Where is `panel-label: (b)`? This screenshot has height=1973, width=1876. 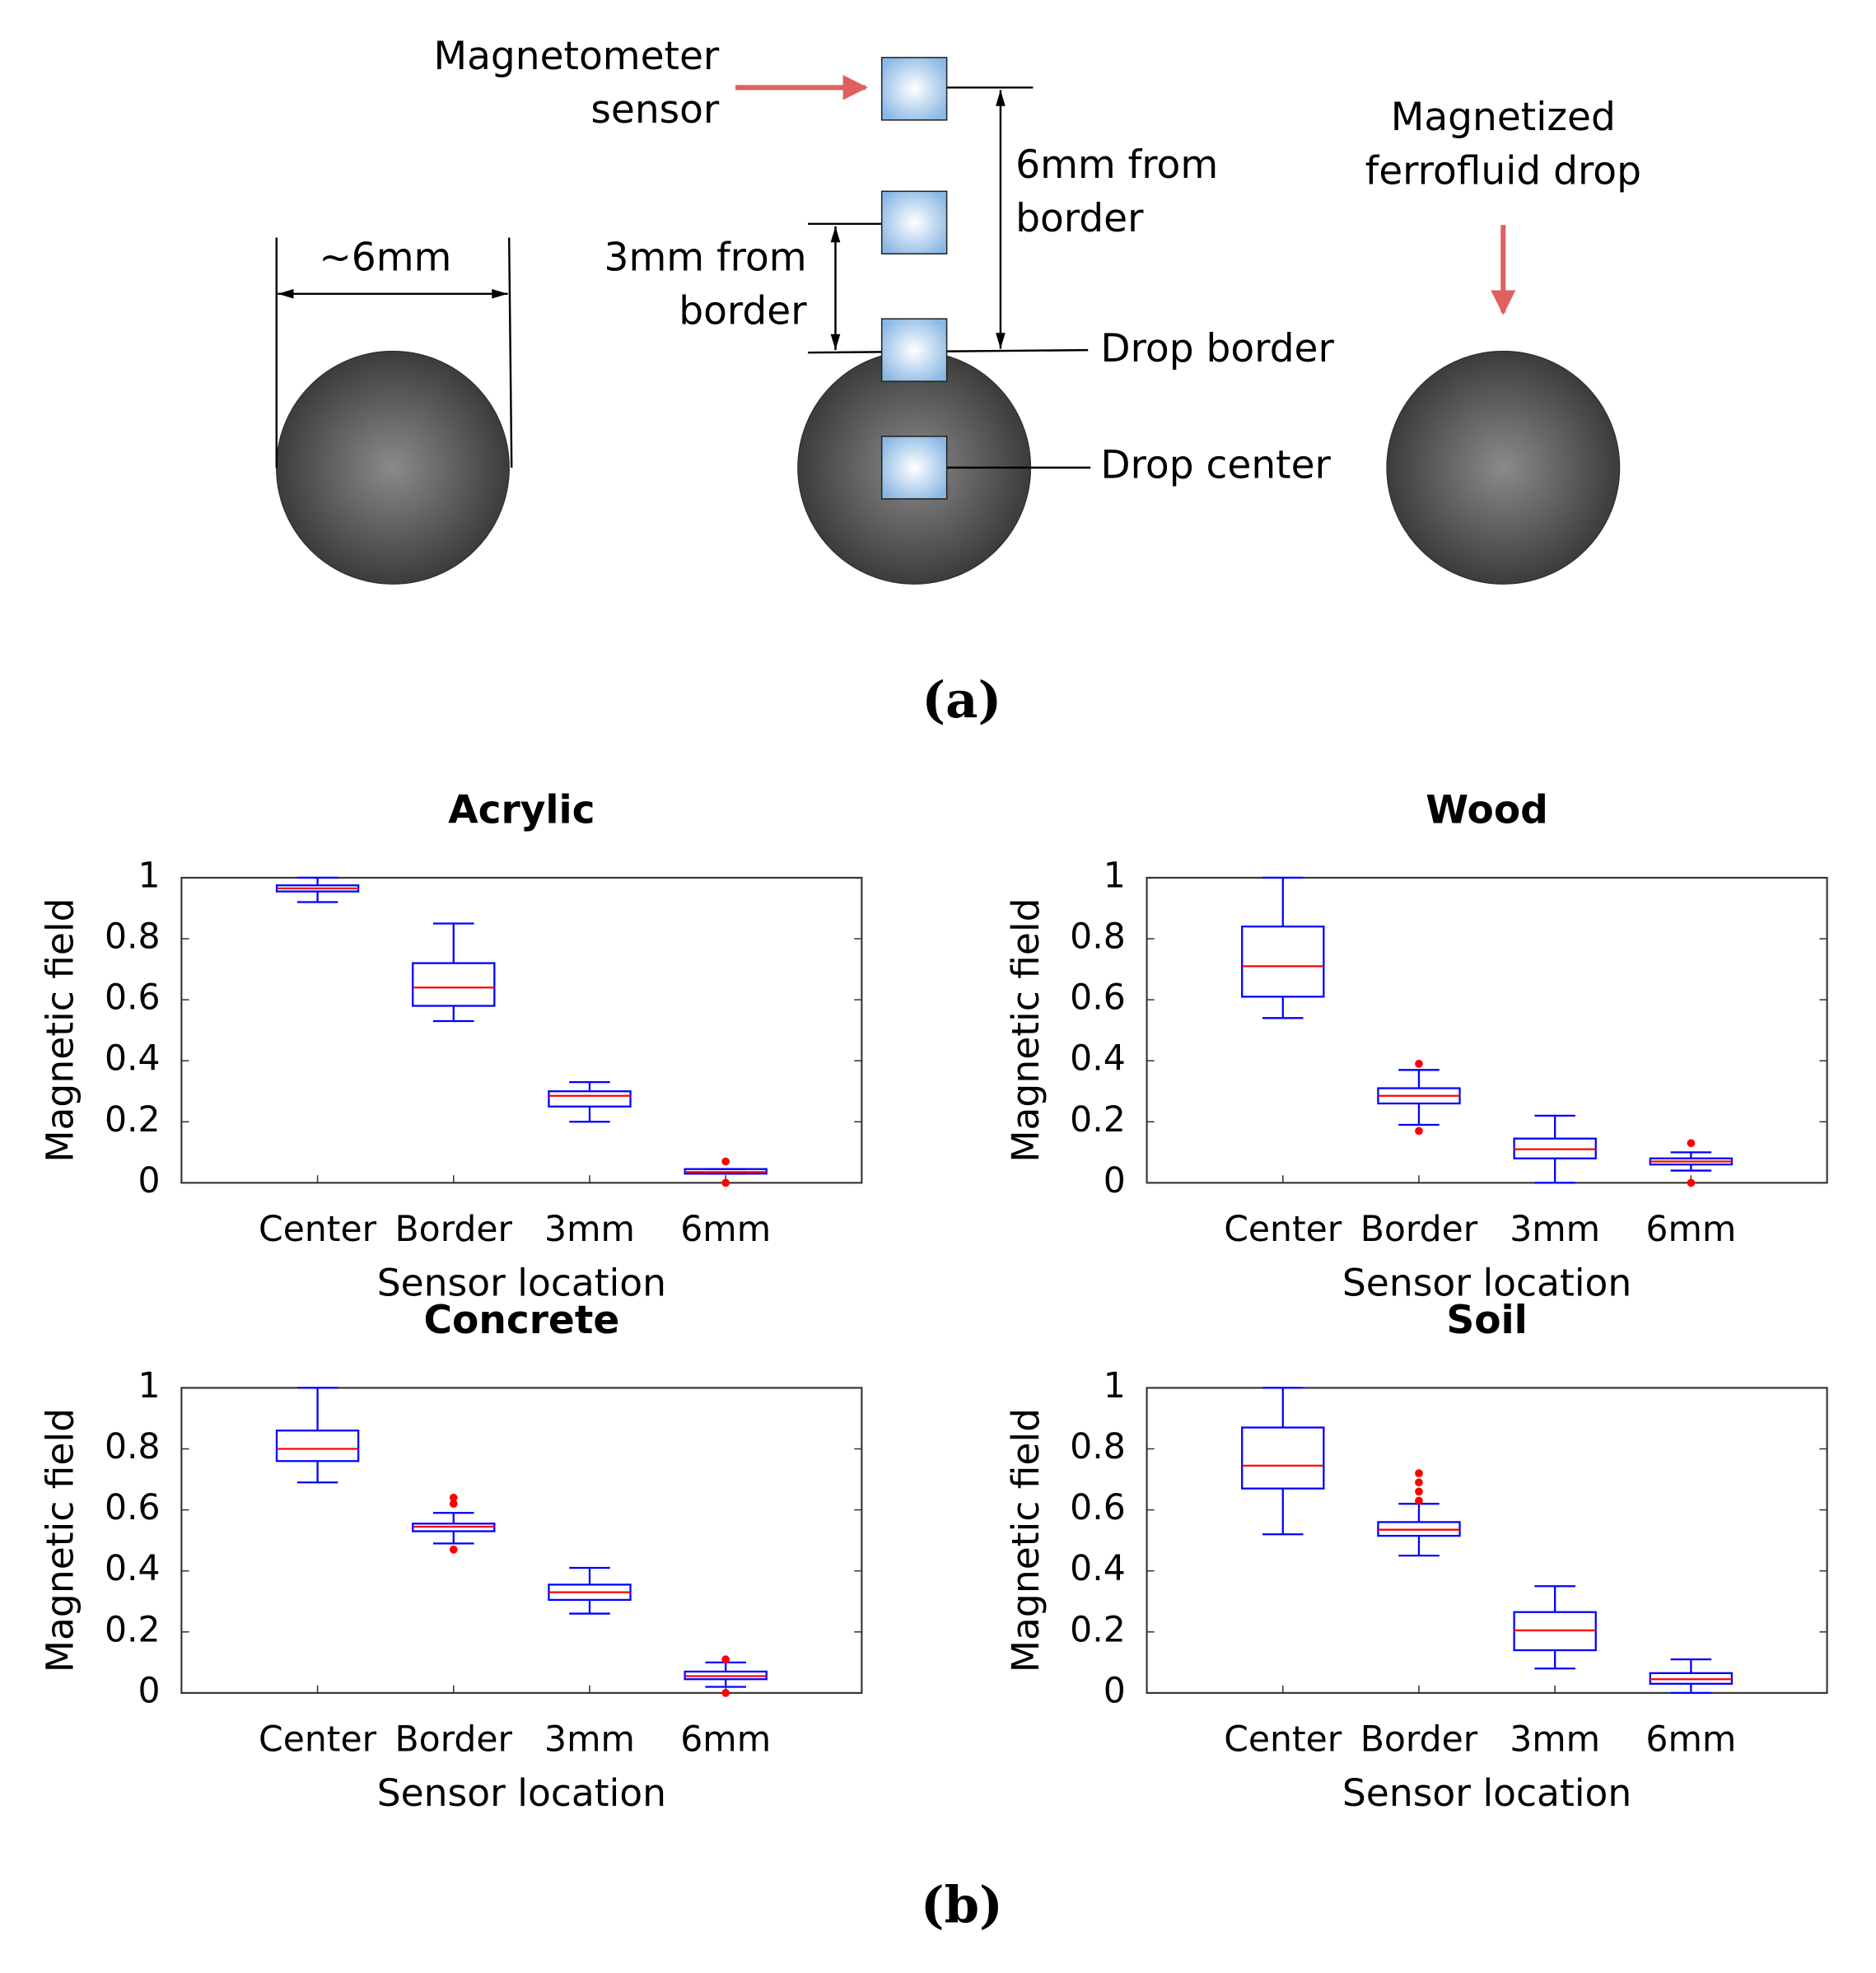
panel-label: (b) is located at coordinates (962, 1906).